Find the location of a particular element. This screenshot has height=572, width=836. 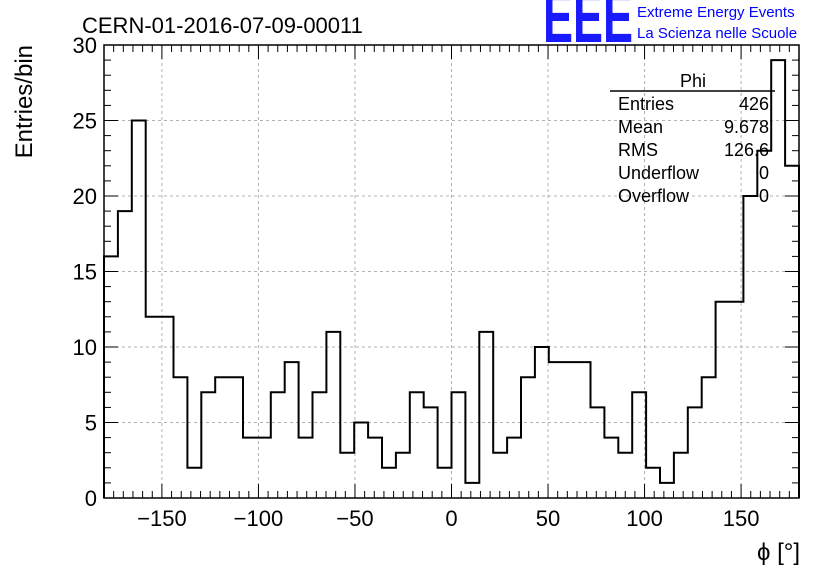

x-tick-label: 100 is located at coordinates (644, 518).